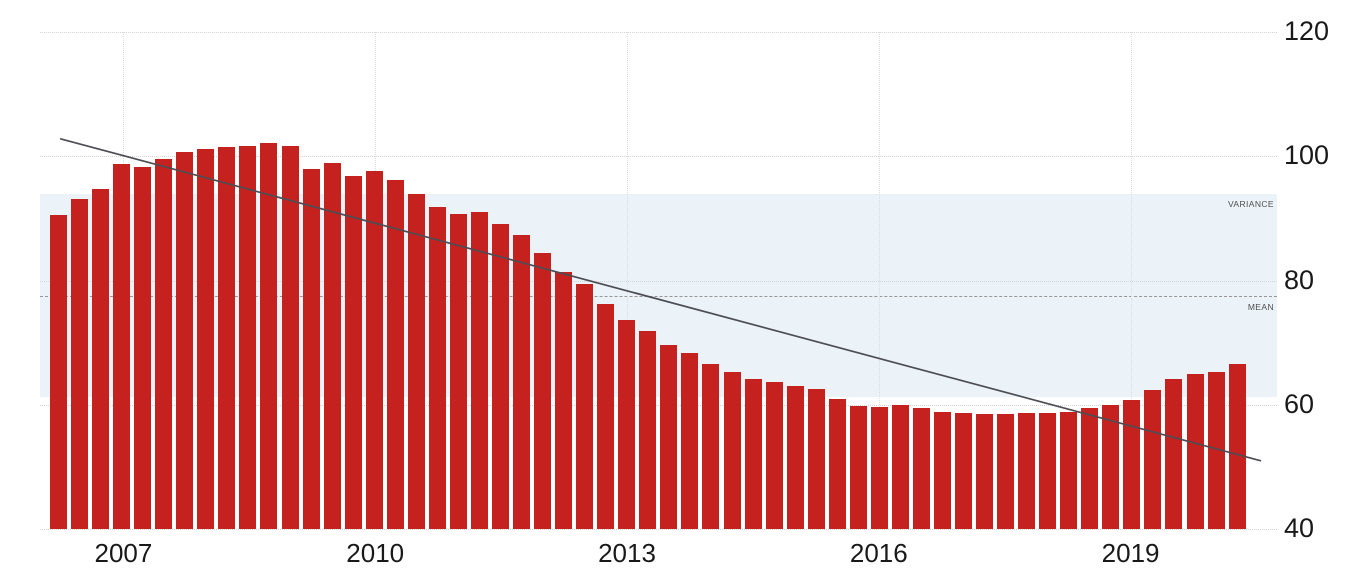 The height and width of the screenshot is (581, 1350). I want to click on bar-2018-Q2, so click(1069, 470).